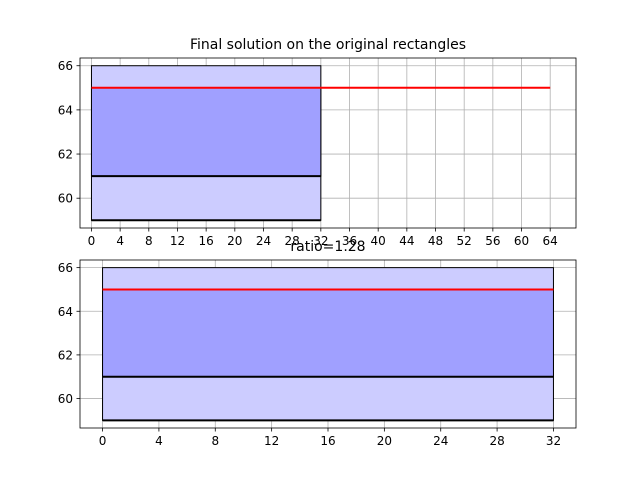 This screenshot has height=480, width=640. Describe the element at coordinates (103, 441) in the screenshot. I see `chart-2-x-tick-label: 0` at that location.